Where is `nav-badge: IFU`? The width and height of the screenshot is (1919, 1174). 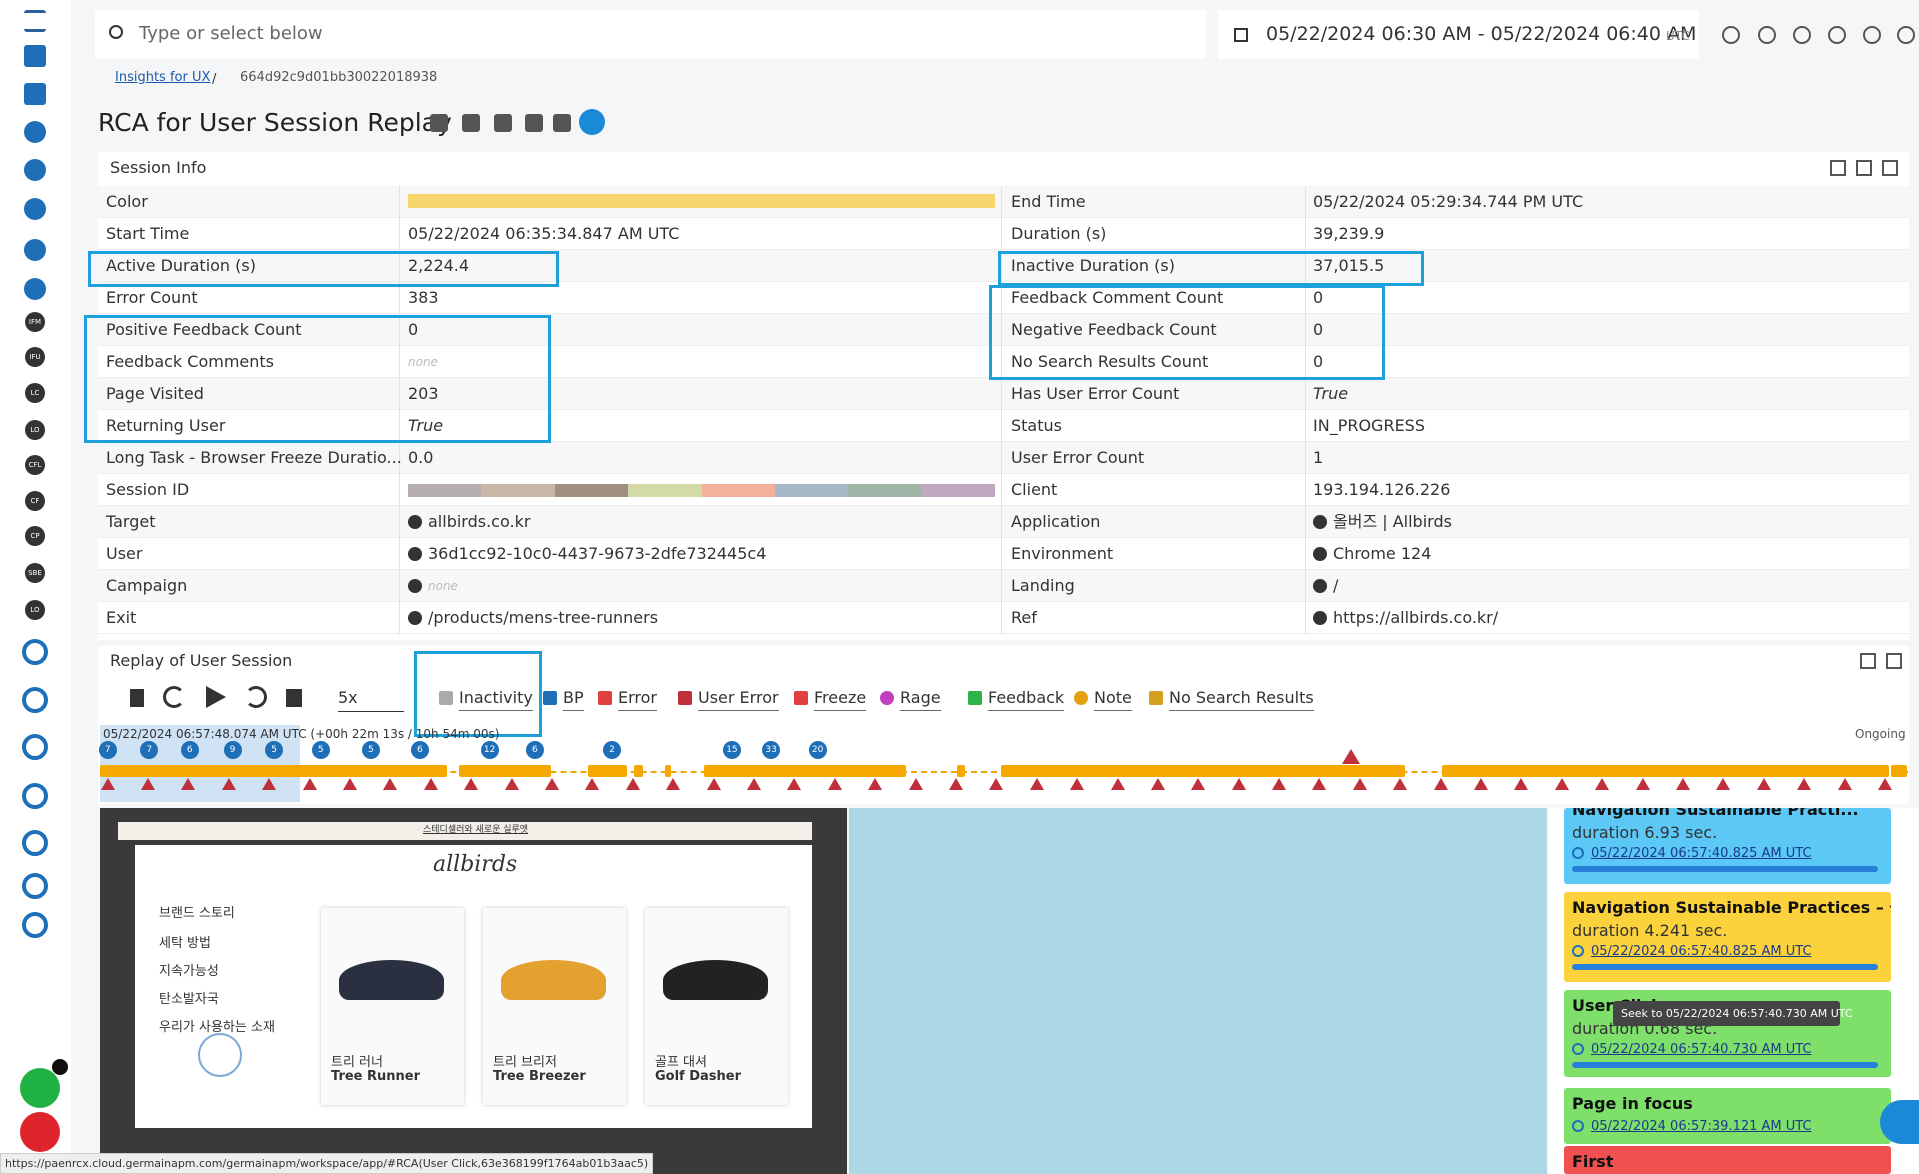
nav-badge: IFU is located at coordinates (35, 357).